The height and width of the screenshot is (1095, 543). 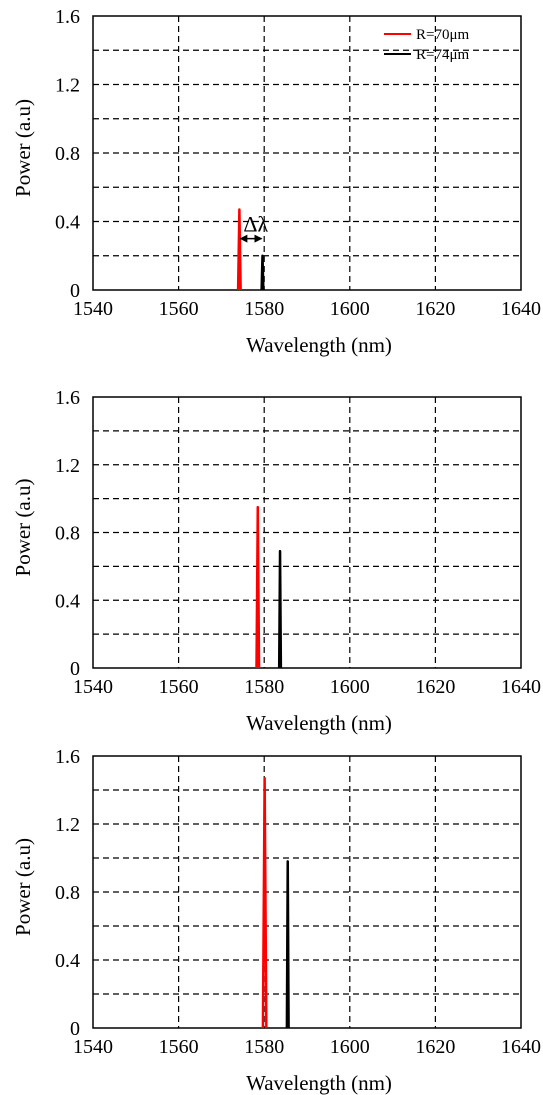 I want to click on delta-lambda-label: Δλ, so click(x=255, y=224).